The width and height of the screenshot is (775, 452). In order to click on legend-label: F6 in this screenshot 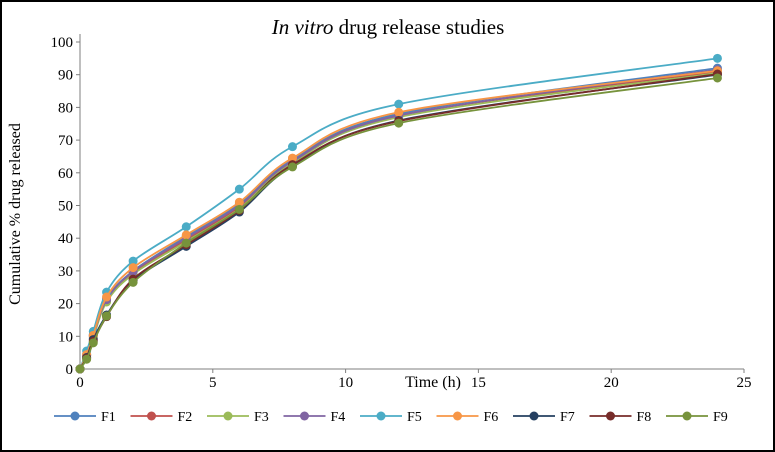, I will do `click(491, 417)`.